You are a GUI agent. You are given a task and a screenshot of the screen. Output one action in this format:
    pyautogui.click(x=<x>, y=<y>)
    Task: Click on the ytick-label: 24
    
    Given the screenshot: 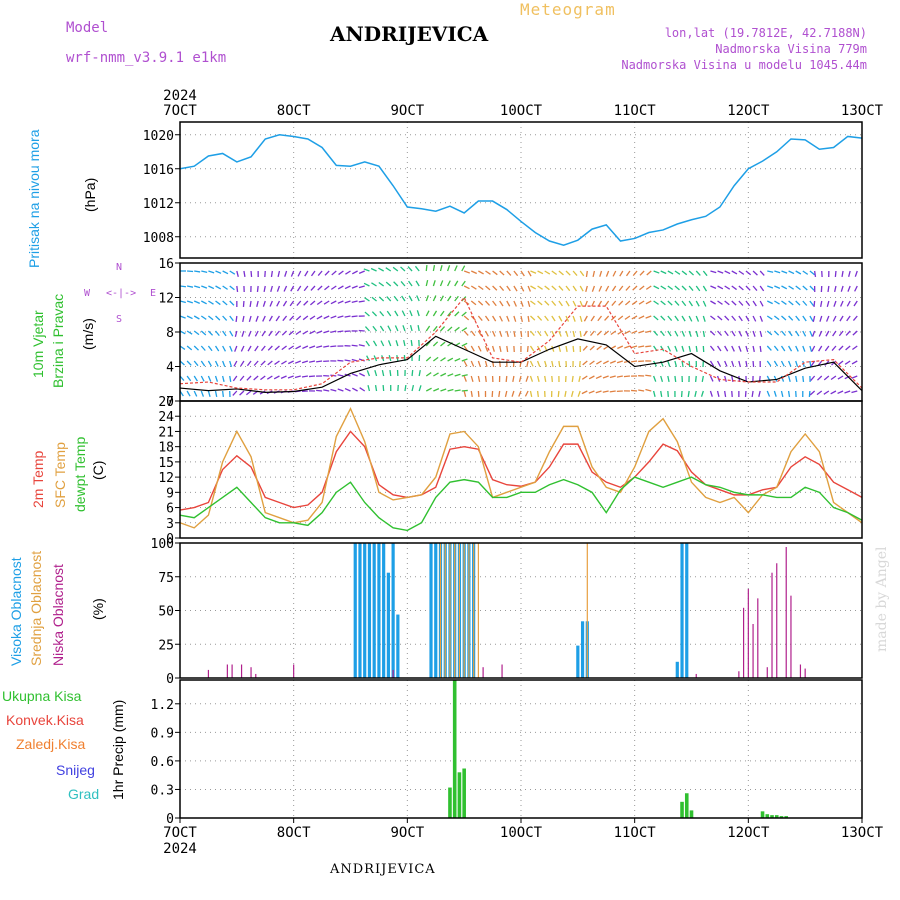 What is the action you would take?
    pyautogui.click(x=166, y=417)
    